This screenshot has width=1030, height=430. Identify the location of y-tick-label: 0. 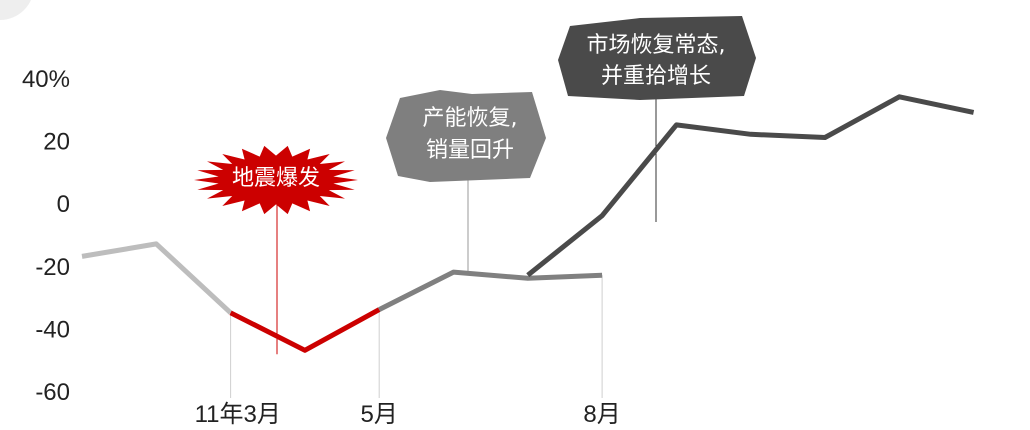
(63, 204).